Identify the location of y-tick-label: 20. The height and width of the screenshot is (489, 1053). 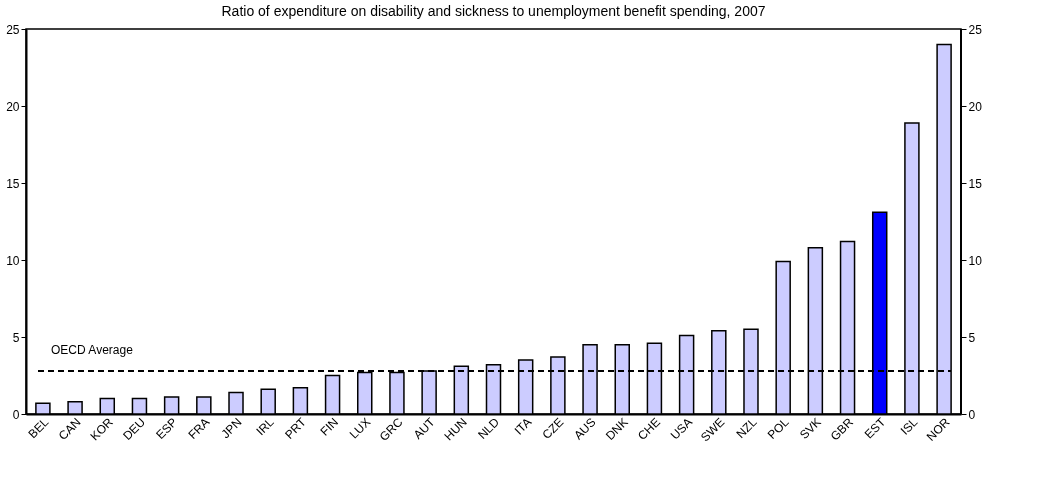
(13, 106).